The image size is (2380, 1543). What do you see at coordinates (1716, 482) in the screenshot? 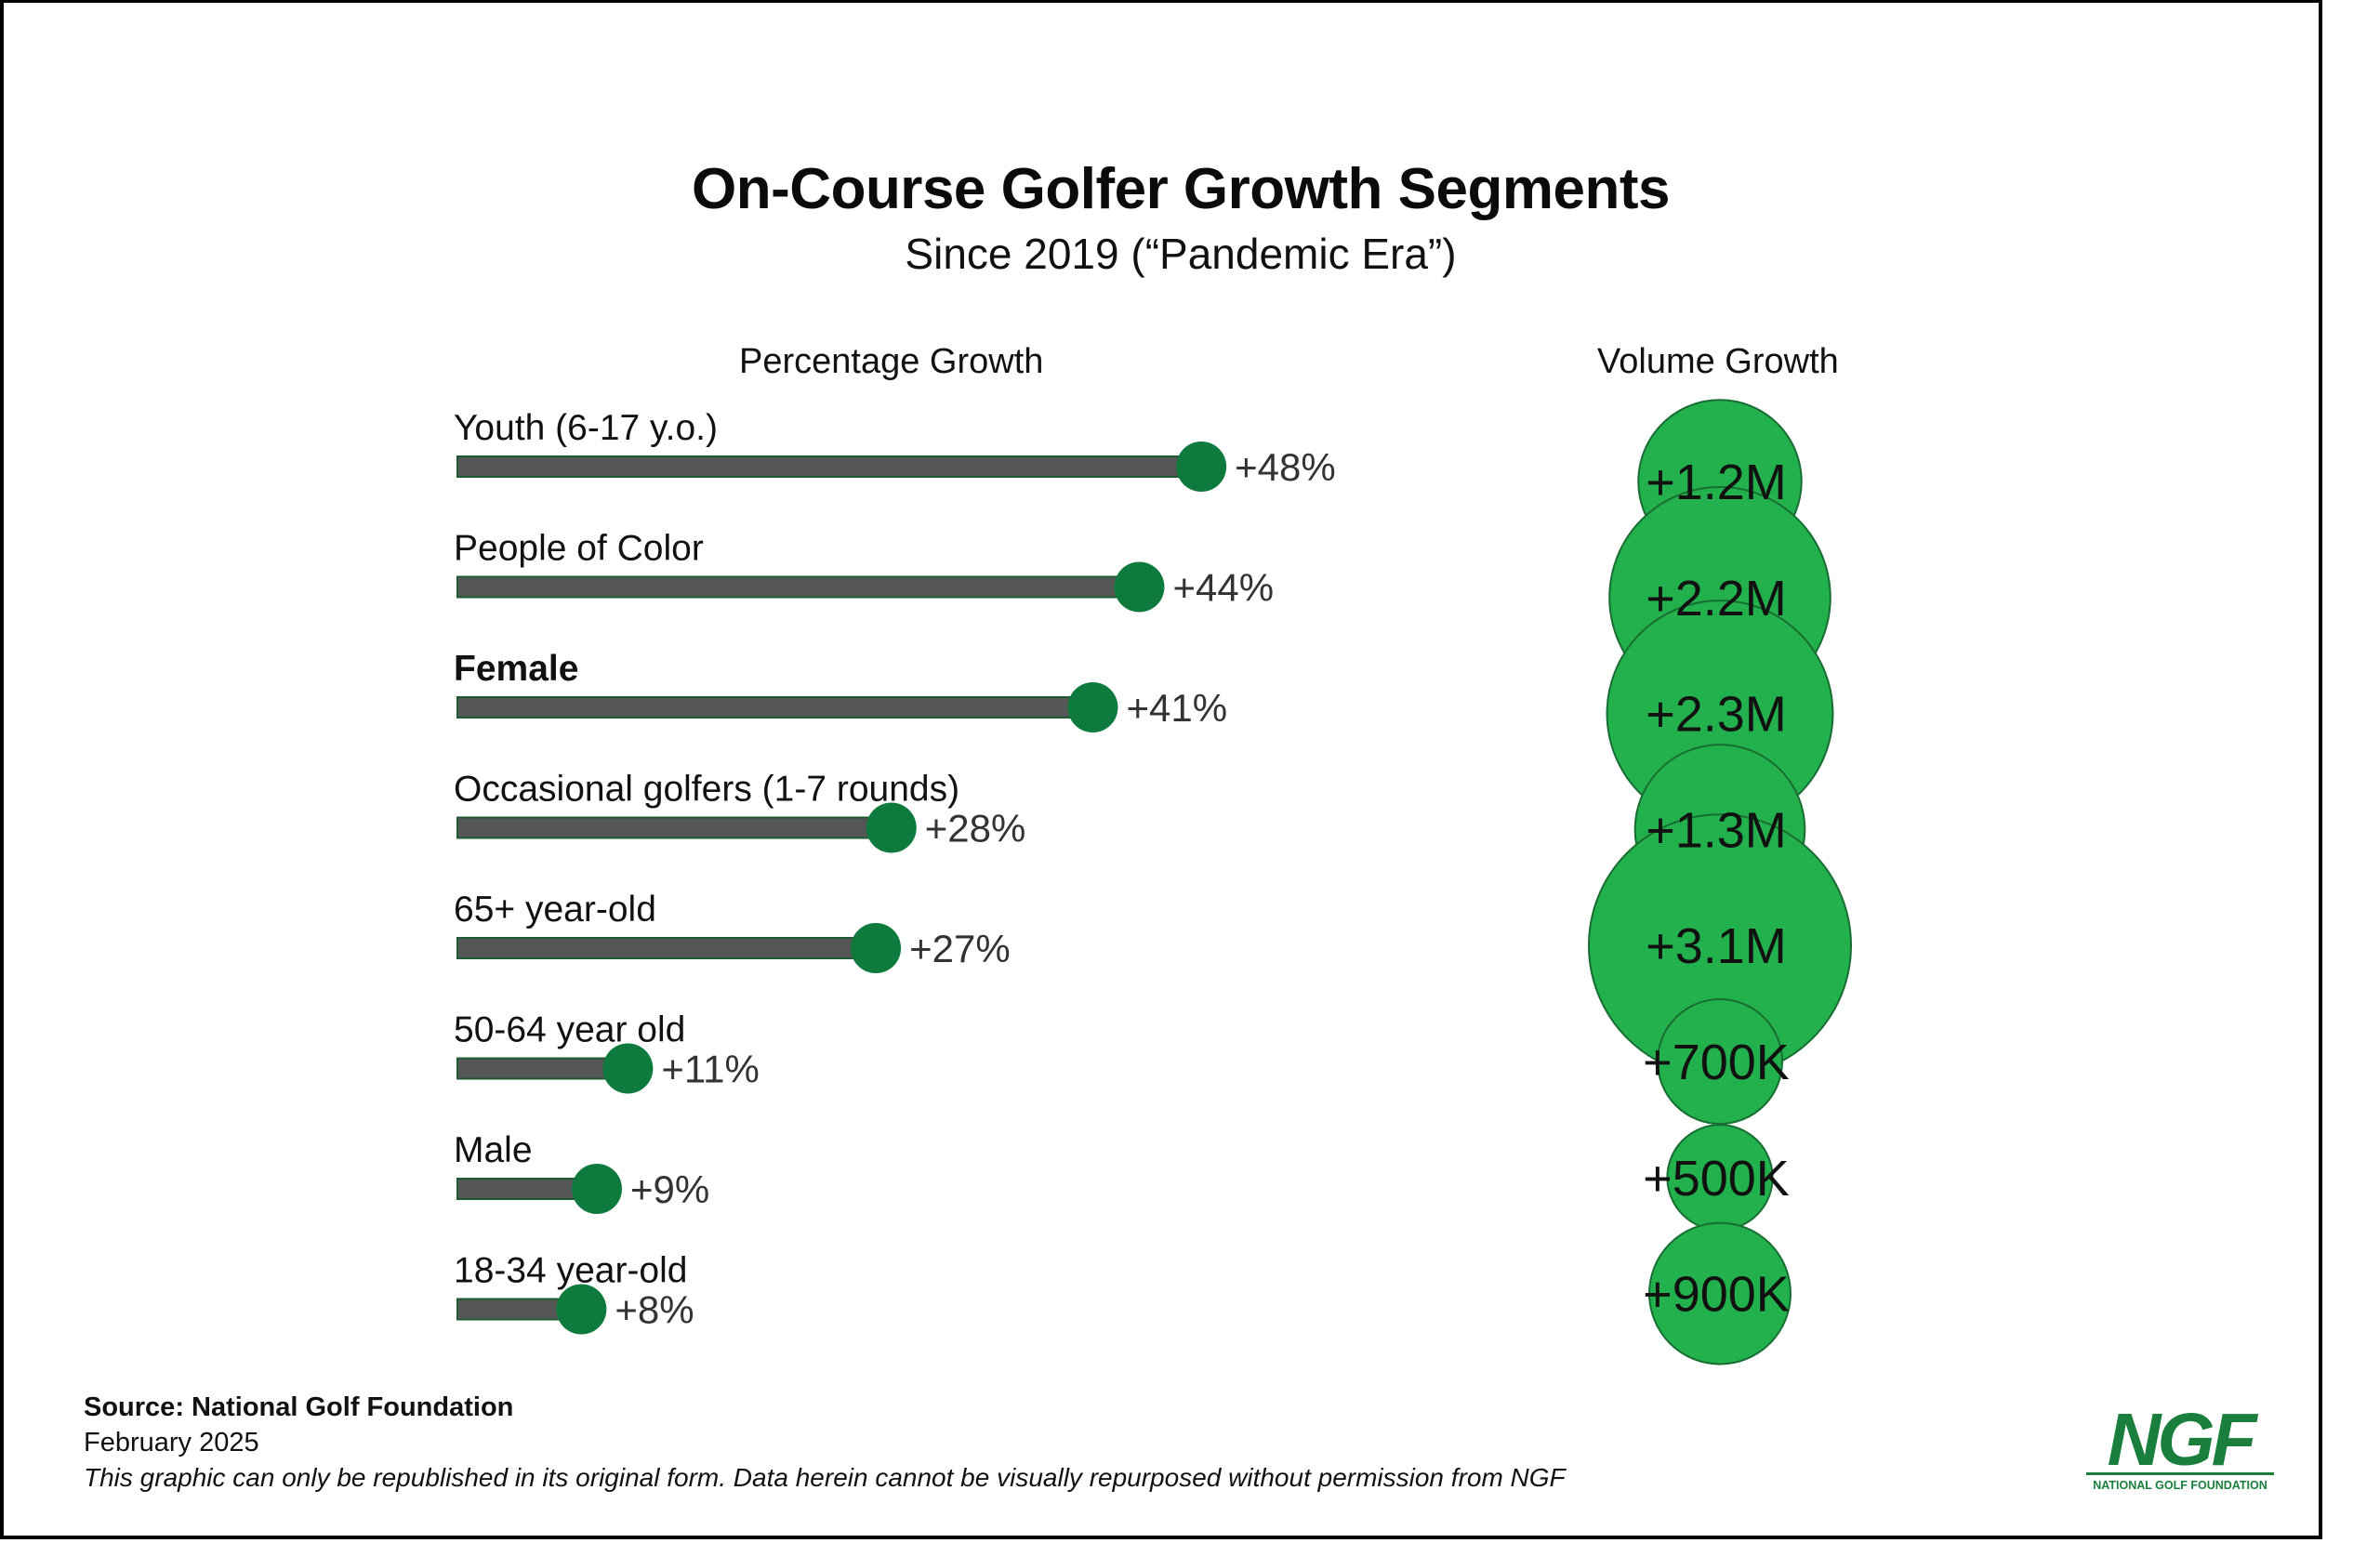
I see `volume-value-label: +1.2M` at bounding box center [1716, 482].